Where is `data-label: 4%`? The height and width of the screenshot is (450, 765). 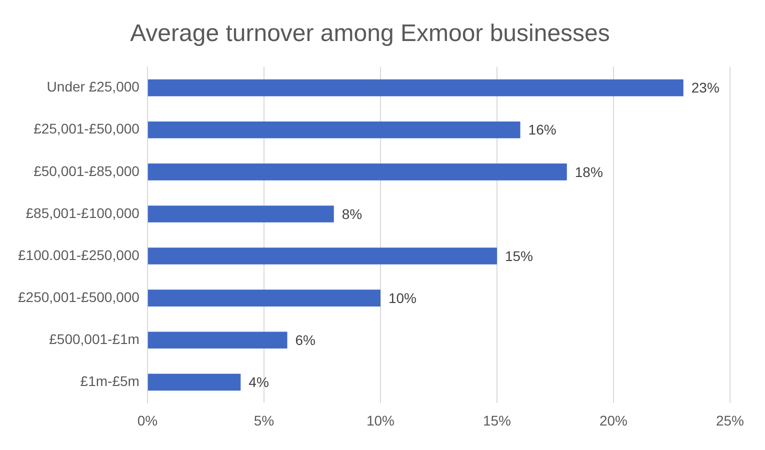
data-label: 4% is located at coordinates (258, 382).